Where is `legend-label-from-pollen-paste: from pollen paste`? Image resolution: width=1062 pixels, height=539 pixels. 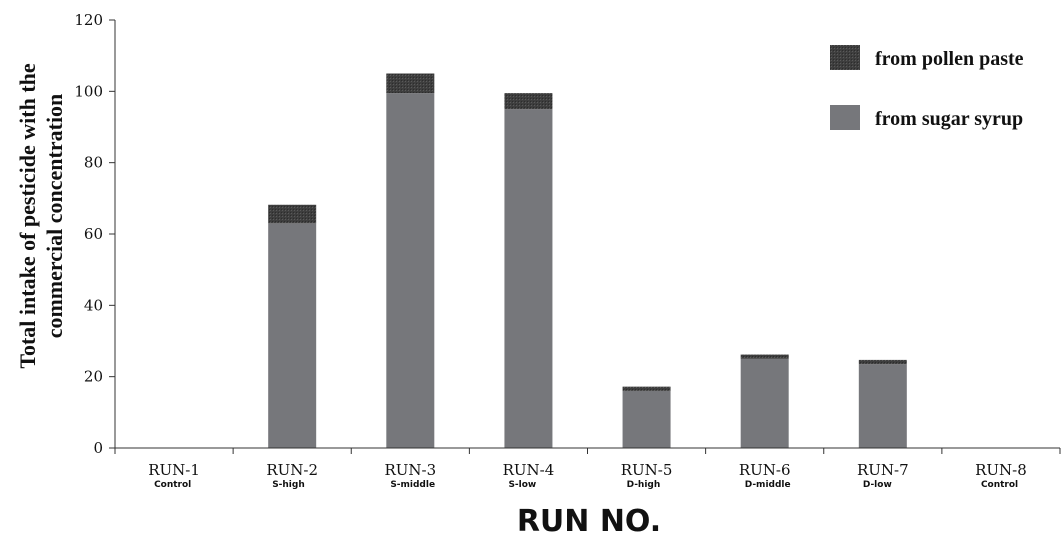
legend-label-from-pollen-paste: from pollen paste is located at coordinates (949, 59).